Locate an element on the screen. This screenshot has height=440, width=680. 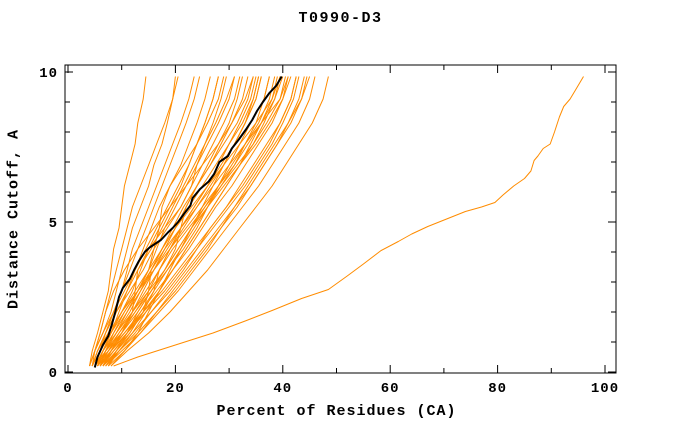
svg-text: 10 is located at coordinates (48, 74).